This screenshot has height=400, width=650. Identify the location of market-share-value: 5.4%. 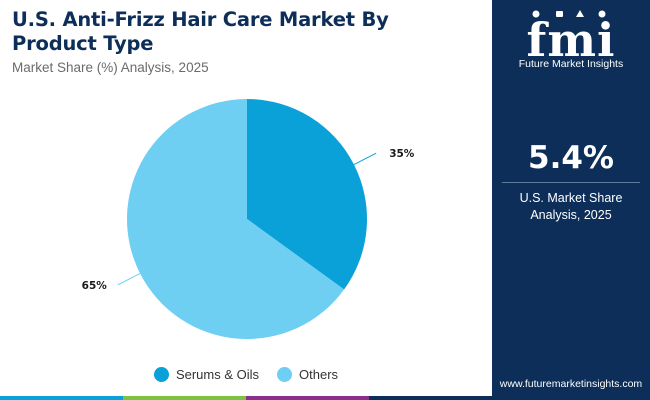
(571, 158).